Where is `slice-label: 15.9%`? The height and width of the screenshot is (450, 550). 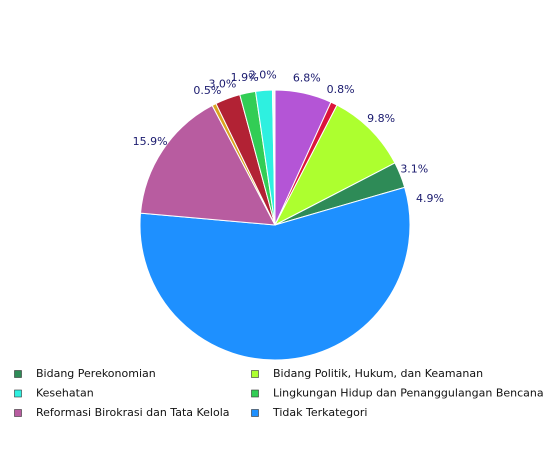 slice-label: 15.9% is located at coordinates (150, 141).